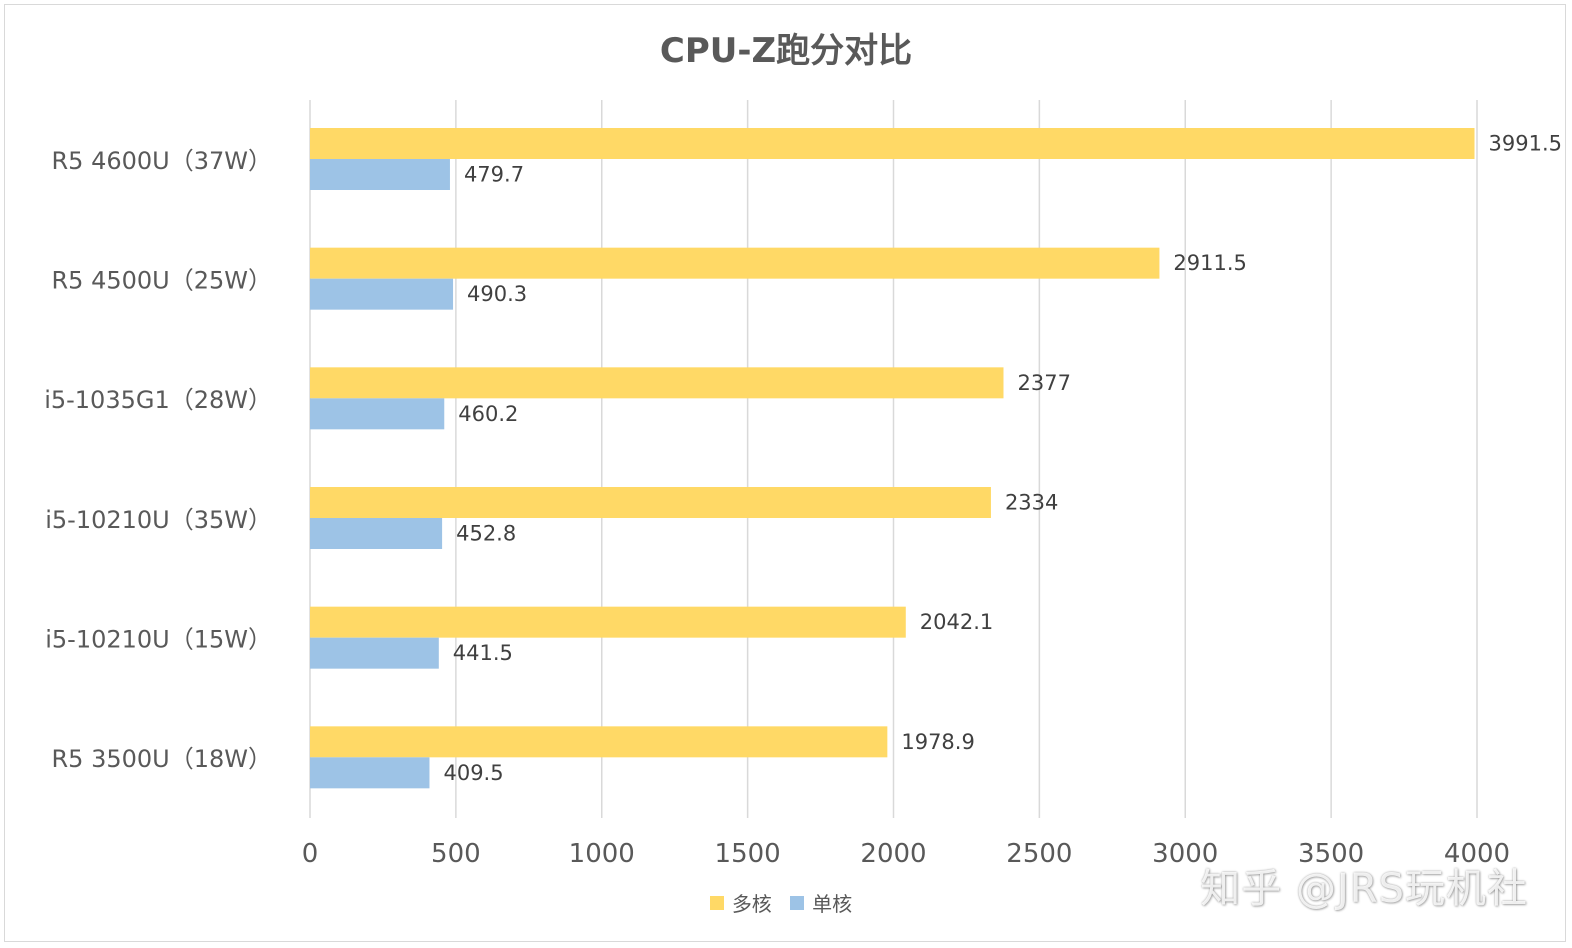 Image resolution: width=1572 pixels, height=948 pixels. What do you see at coordinates (797, 902) in the screenshot?
I see `legend-swatch-single` at bounding box center [797, 902].